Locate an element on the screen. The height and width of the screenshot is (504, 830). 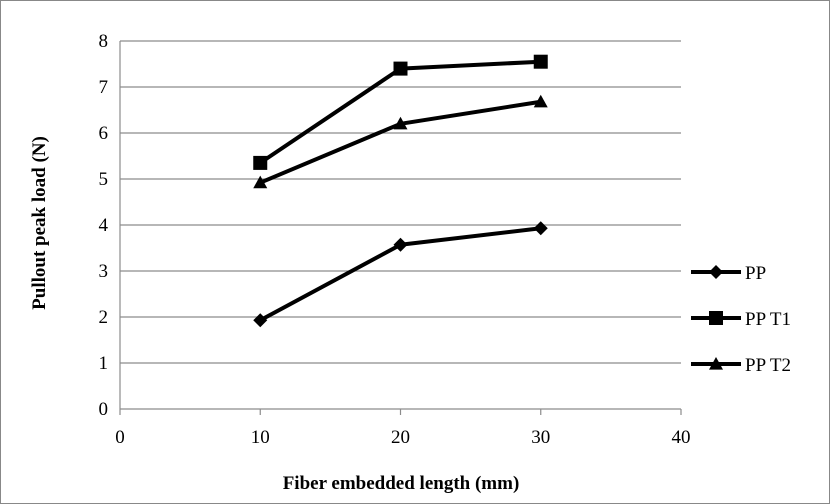
legend: PP PP T1 PP T2 is located at coordinates (741, 319).